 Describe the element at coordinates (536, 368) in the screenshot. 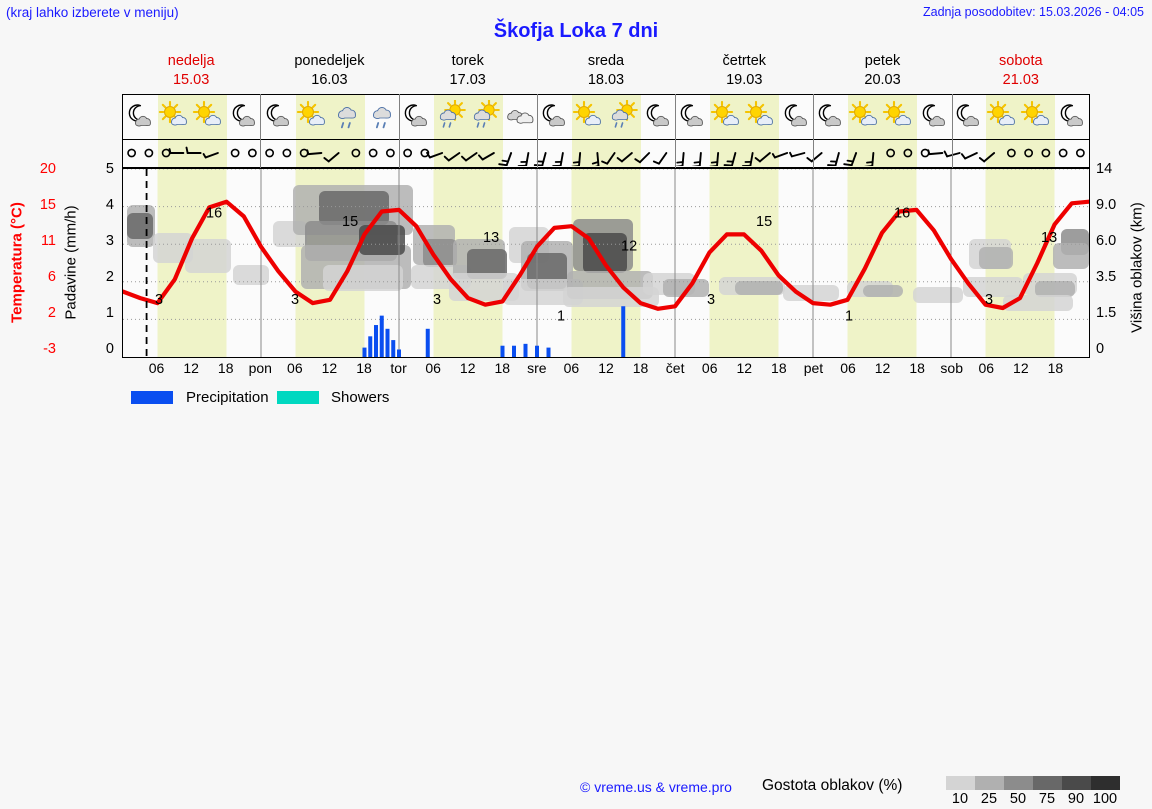

I see `x-tick-label: sre` at that location.